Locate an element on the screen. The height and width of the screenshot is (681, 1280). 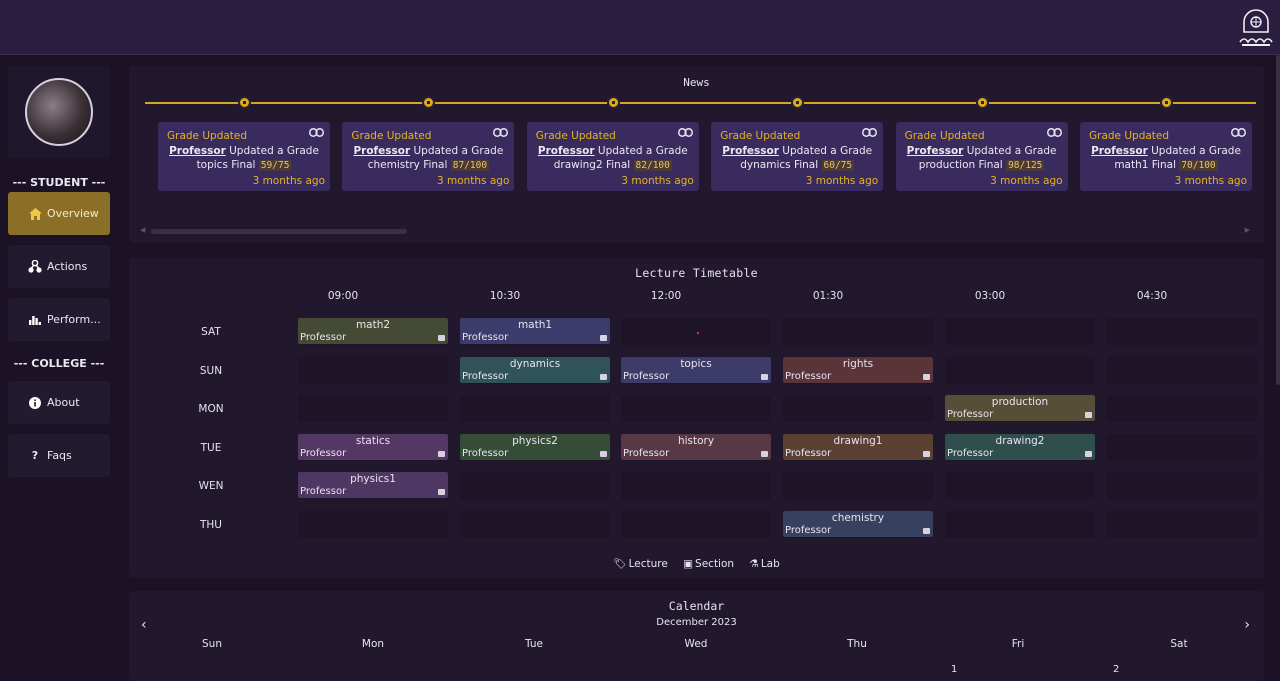
lecture-block: math1 Professor is located at coordinates (535, 331).